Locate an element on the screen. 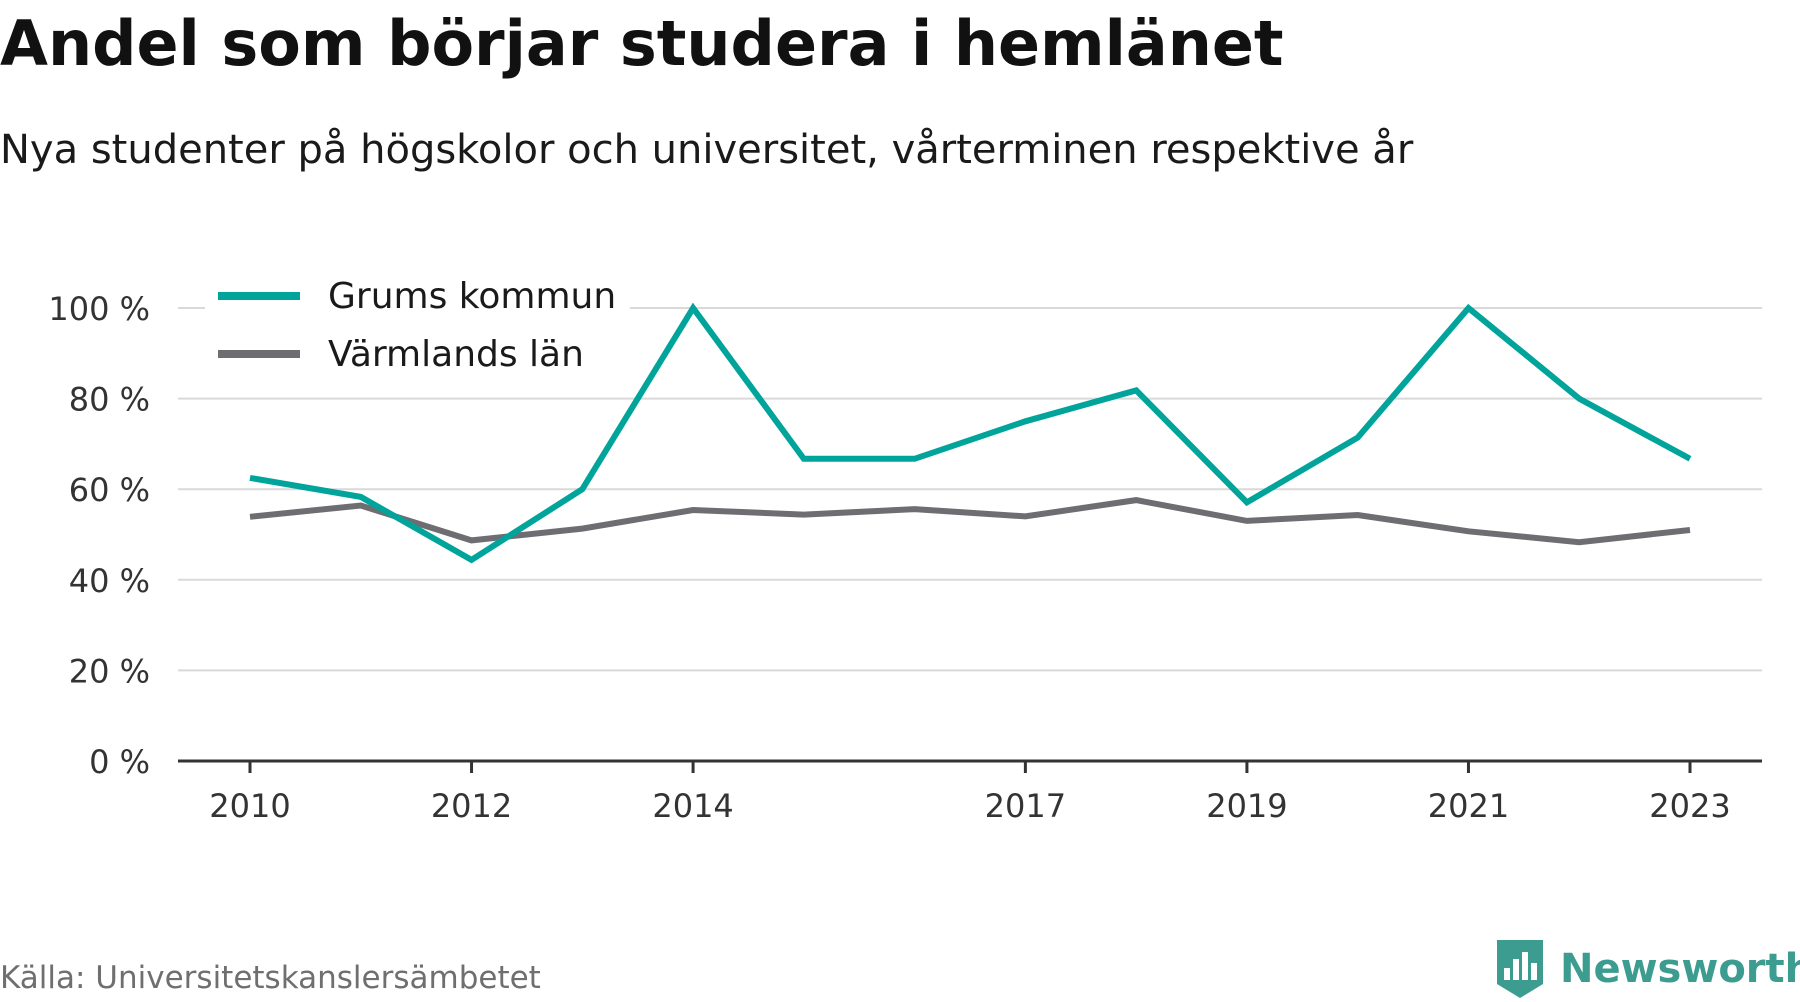  y-tick-label: 20 % is located at coordinates (109, 671).